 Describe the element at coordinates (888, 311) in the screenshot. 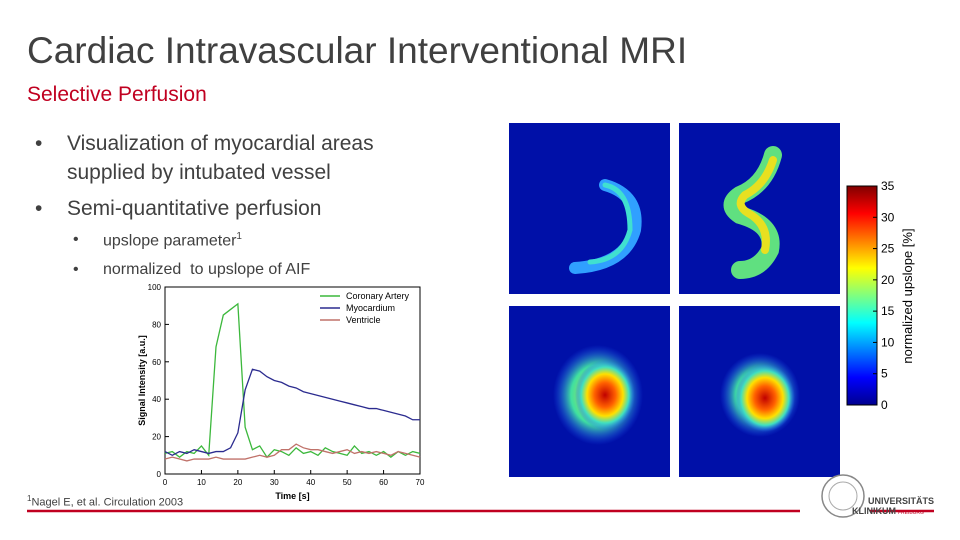

I see `colorbar-tick-label: 15` at that location.